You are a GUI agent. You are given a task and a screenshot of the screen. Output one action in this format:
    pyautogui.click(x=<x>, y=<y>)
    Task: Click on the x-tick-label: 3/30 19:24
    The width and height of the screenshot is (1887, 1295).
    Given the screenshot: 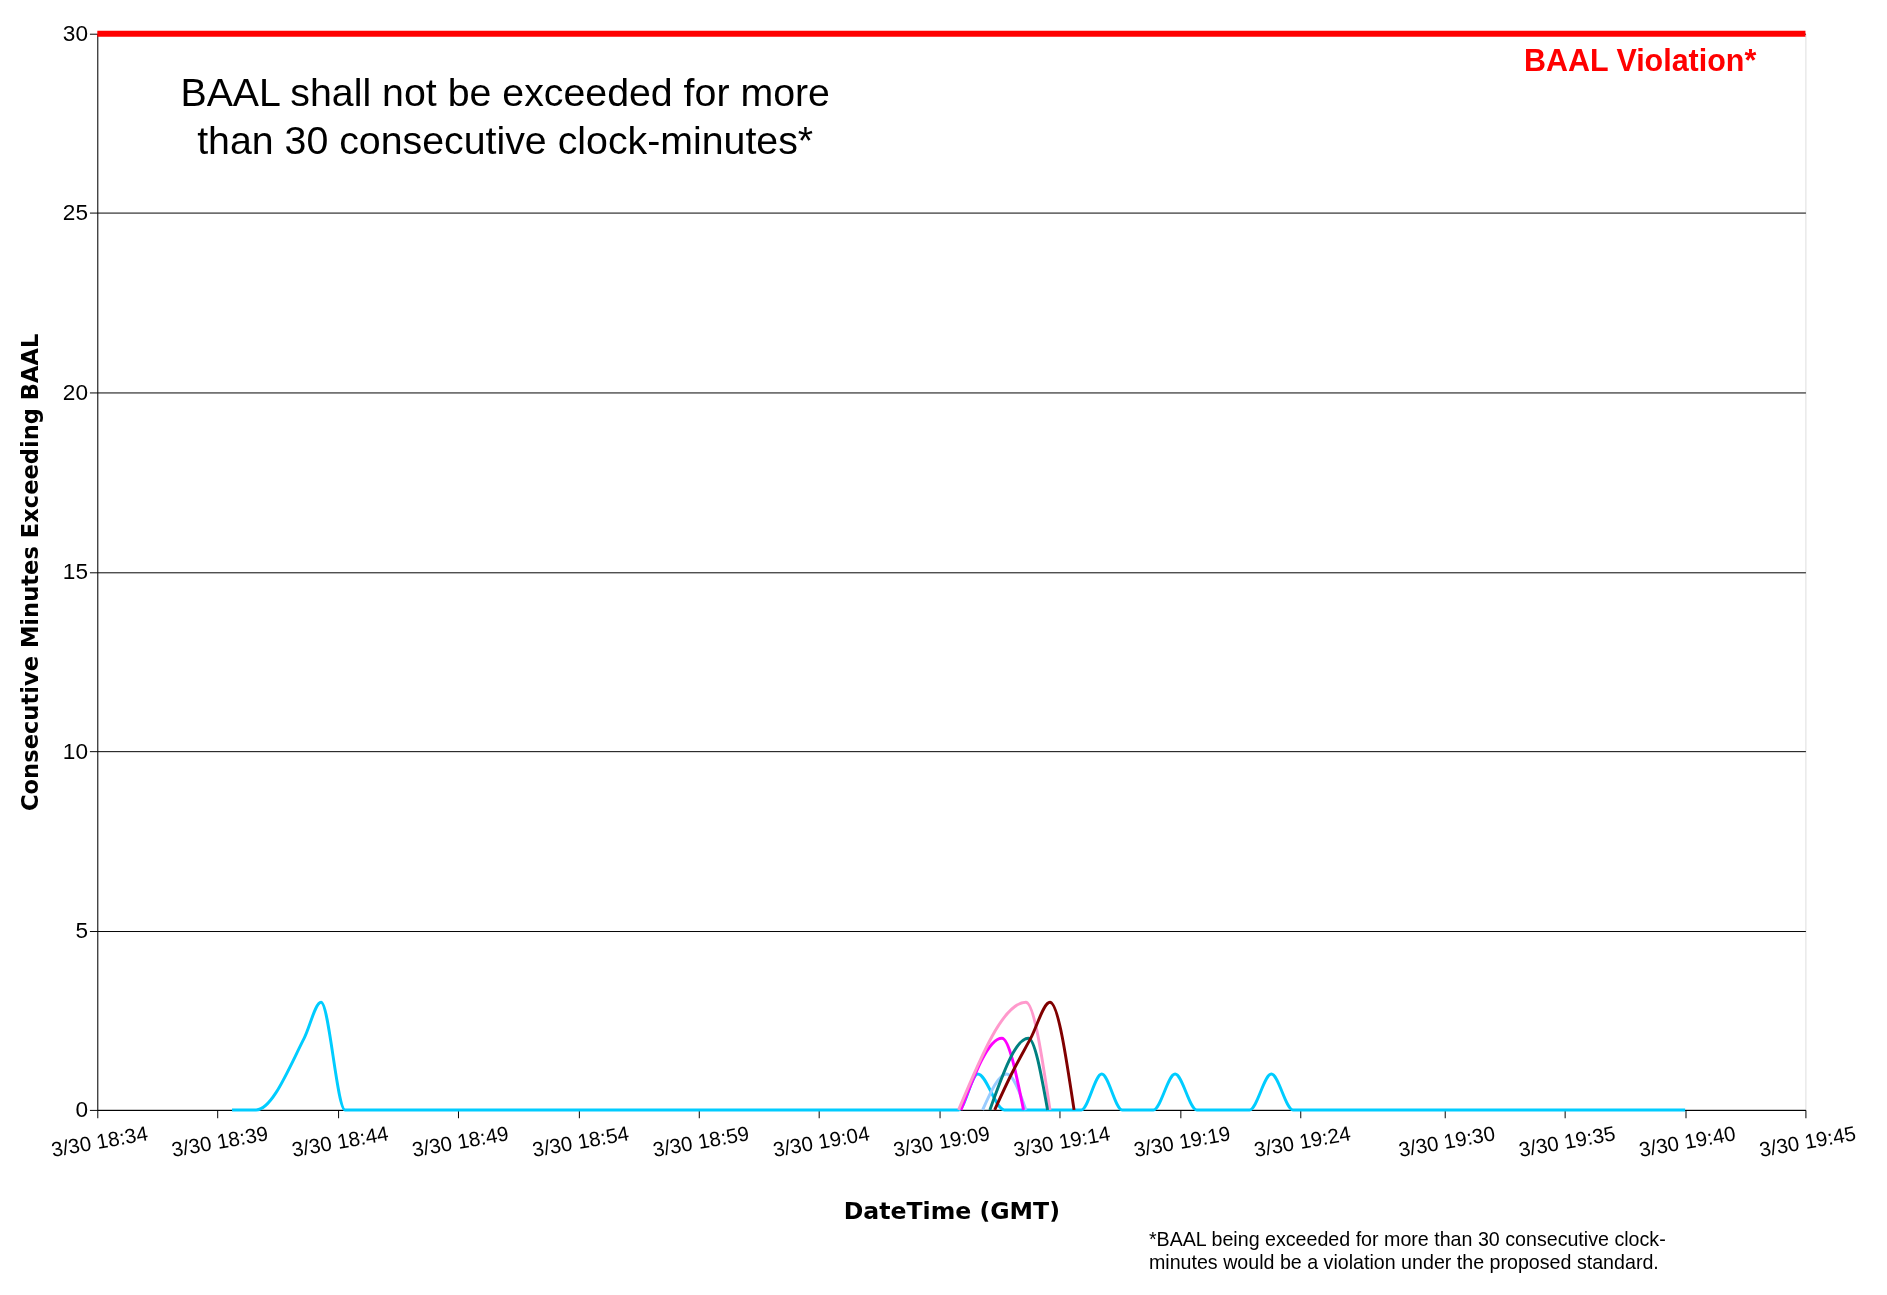 What is the action you would take?
    pyautogui.click(x=1302, y=1141)
    